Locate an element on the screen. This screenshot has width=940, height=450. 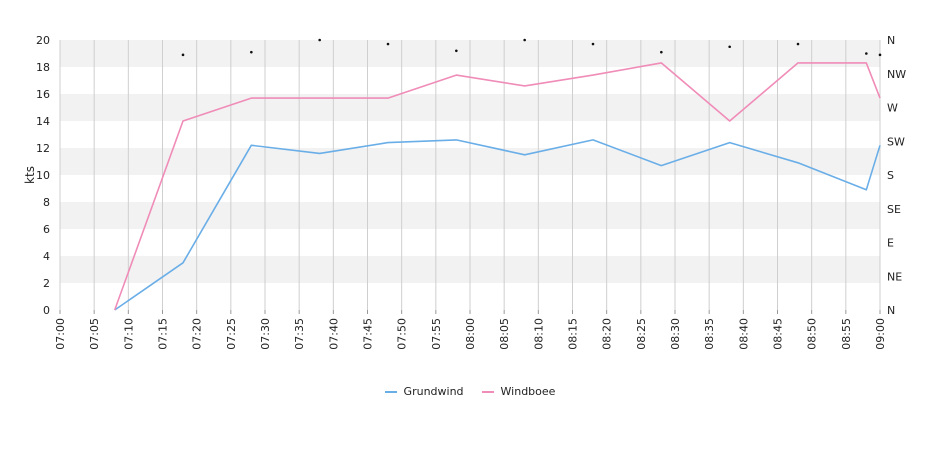
y-tick-label: 20 is located at coordinates (43, 40).